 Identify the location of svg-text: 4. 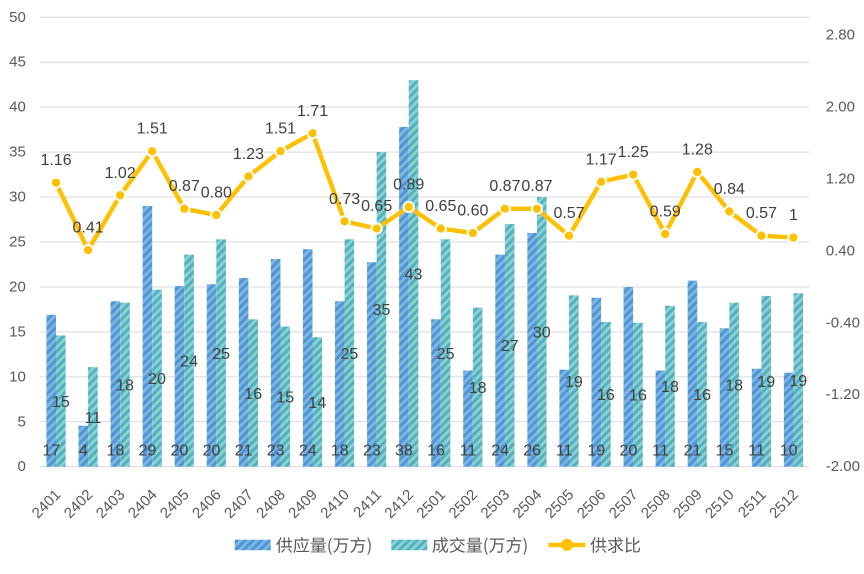
(83, 450).